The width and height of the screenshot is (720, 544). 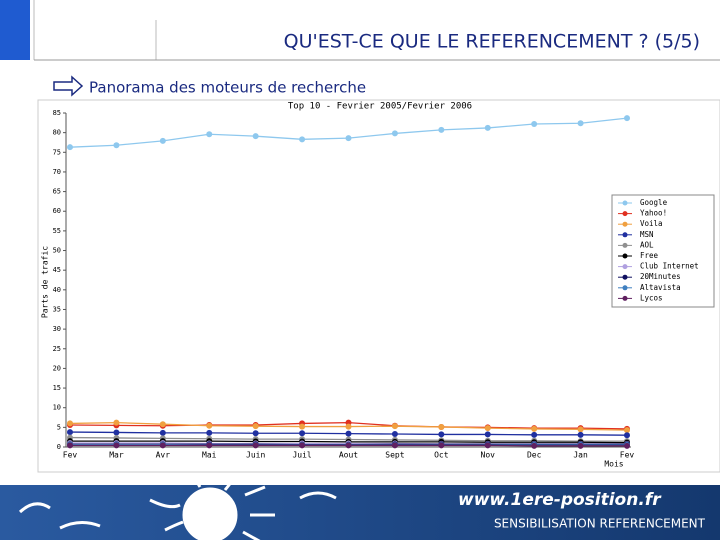 I want to click on y-tick-label: 0, so click(x=59, y=447).